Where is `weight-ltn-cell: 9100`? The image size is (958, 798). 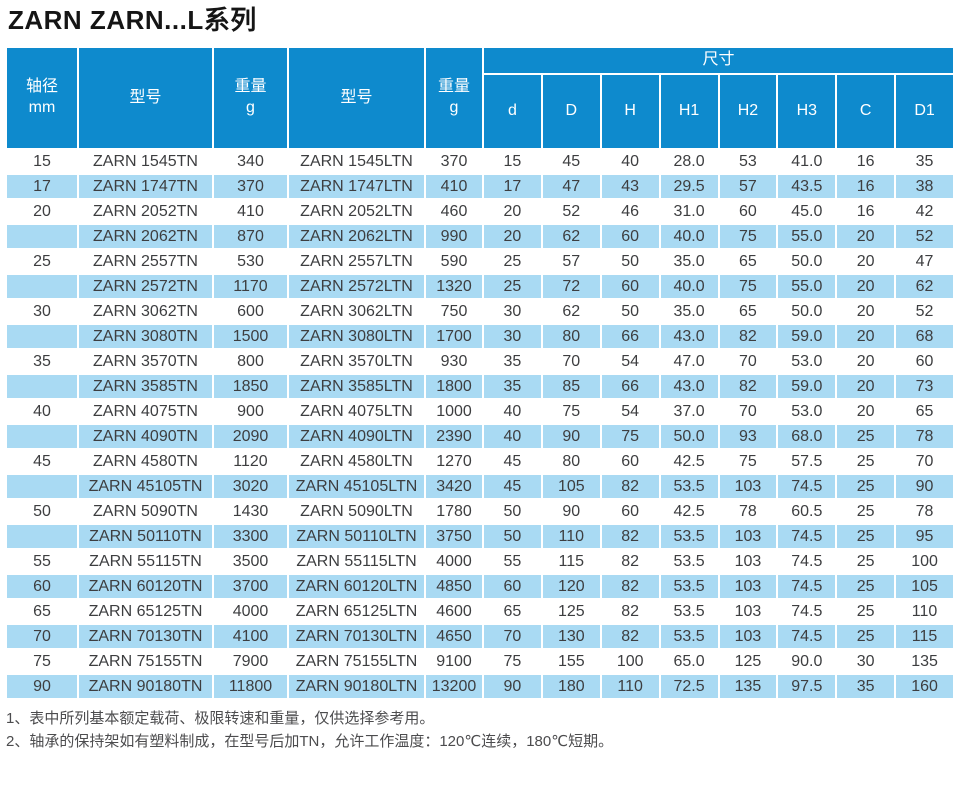 weight-ltn-cell: 9100 is located at coordinates (454, 661).